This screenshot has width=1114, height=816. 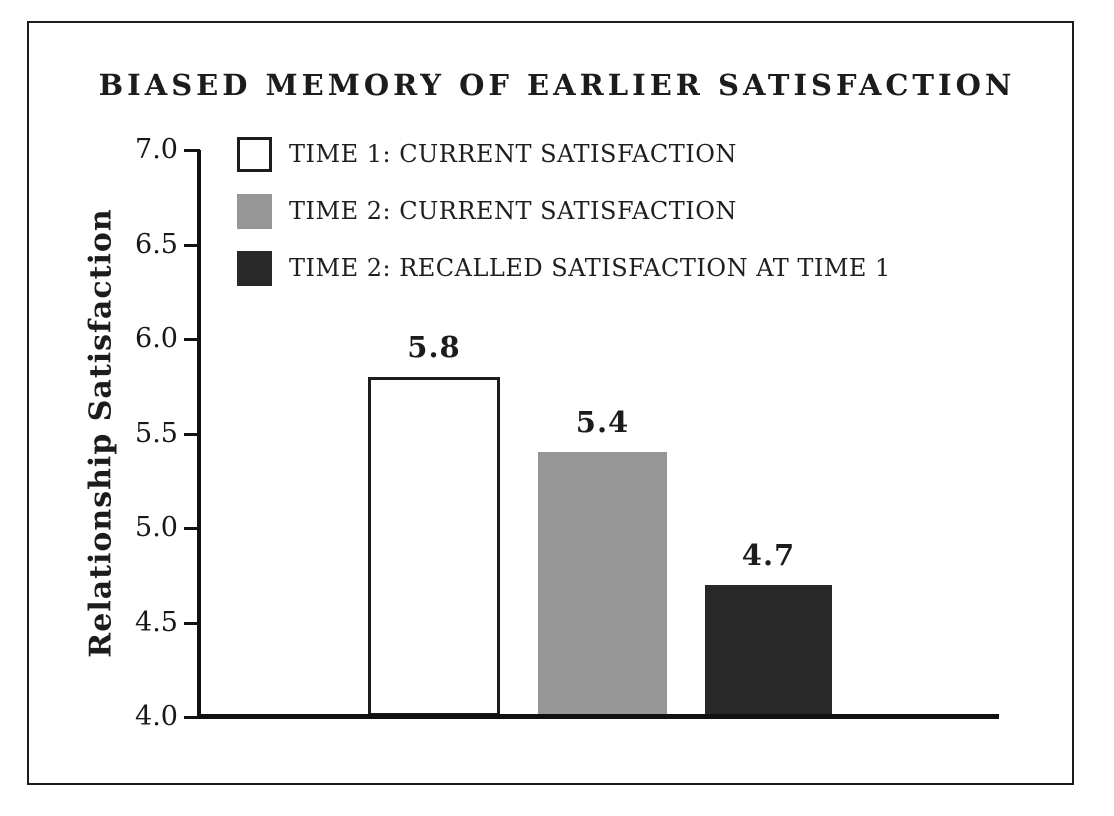 What do you see at coordinates (156, 716) in the screenshot?
I see `y-tick-label: 4.0` at bounding box center [156, 716].